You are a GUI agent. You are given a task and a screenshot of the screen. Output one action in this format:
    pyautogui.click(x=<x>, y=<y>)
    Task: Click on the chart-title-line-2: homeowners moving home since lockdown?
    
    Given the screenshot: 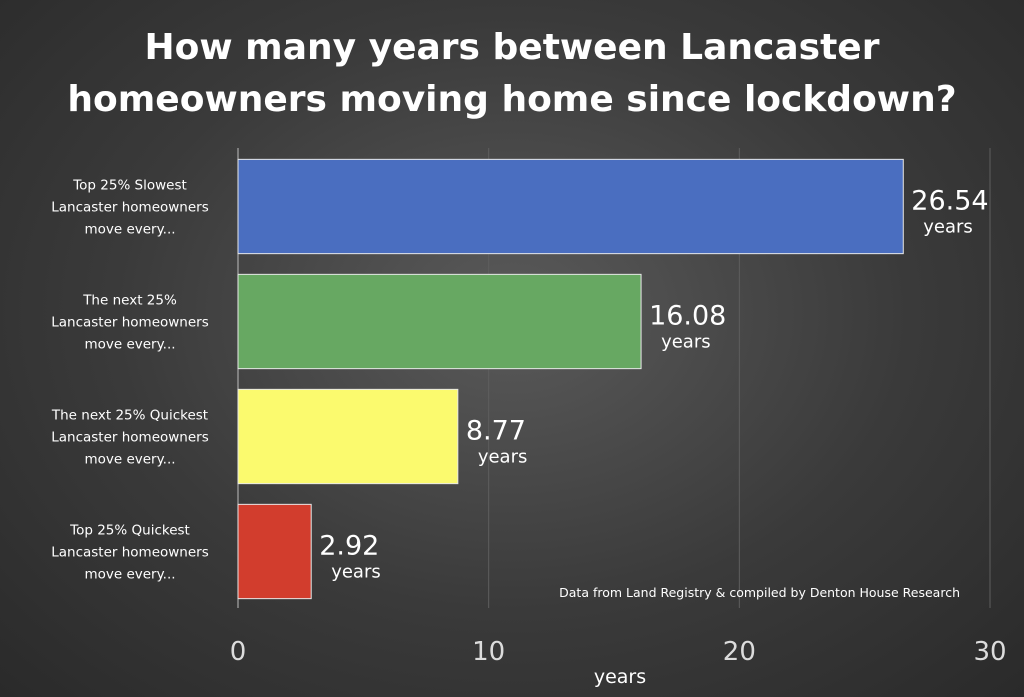 What is the action you would take?
    pyautogui.click(x=512, y=99)
    